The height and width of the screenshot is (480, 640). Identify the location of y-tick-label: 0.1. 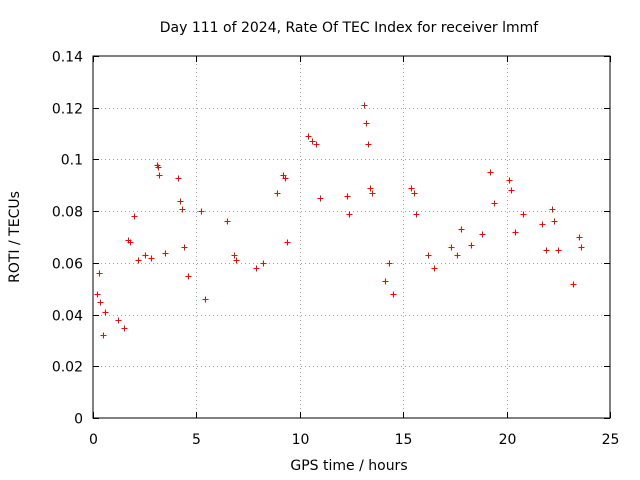
(72, 161).